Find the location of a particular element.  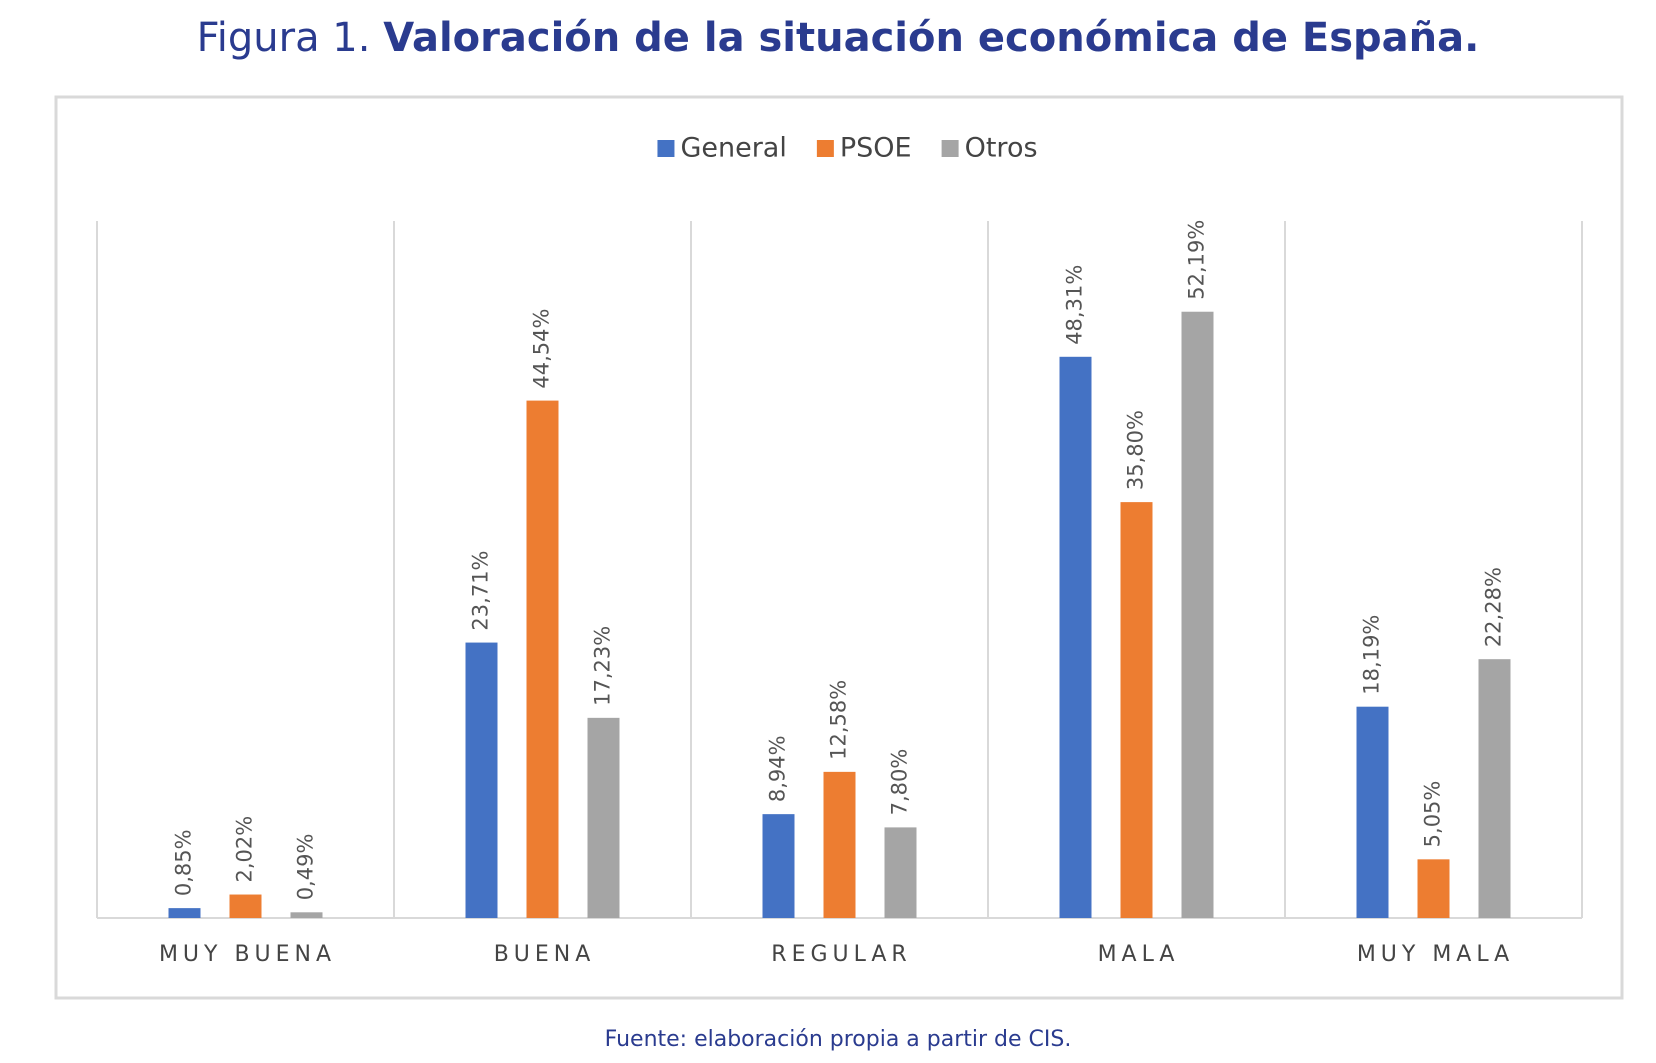

value-label: 0,85% is located at coordinates (184, 862).